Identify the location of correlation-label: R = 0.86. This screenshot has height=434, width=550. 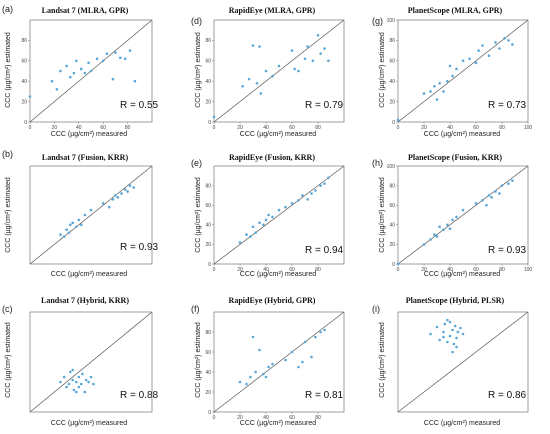
(507, 395).